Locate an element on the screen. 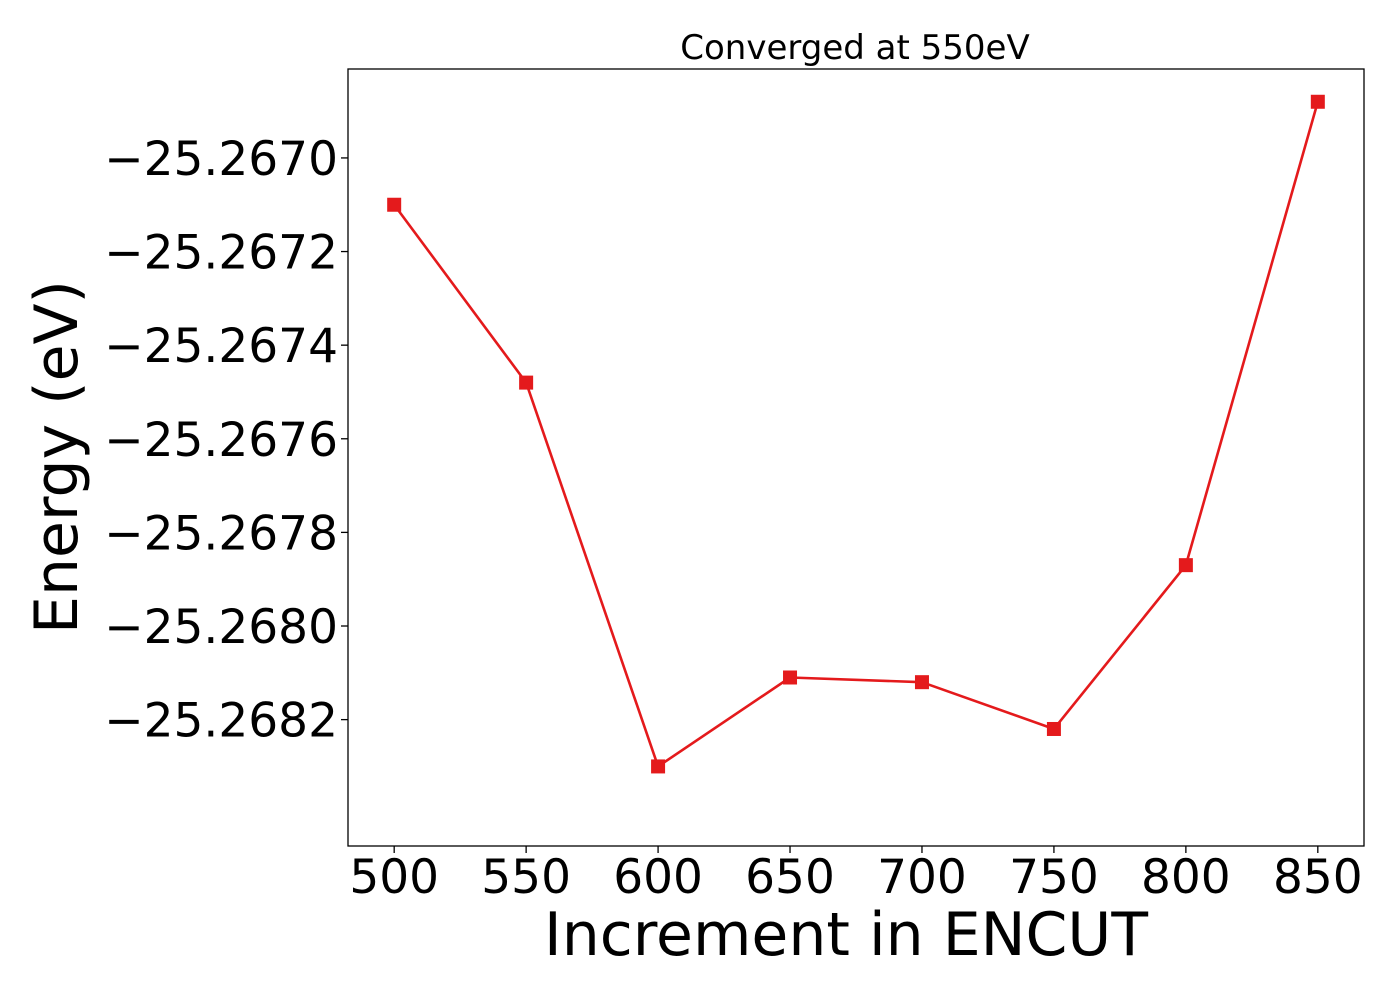 The height and width of the screenshot is (1000, 1400). chart-title: Converged at 550eV is located at coordinates (854, 48).